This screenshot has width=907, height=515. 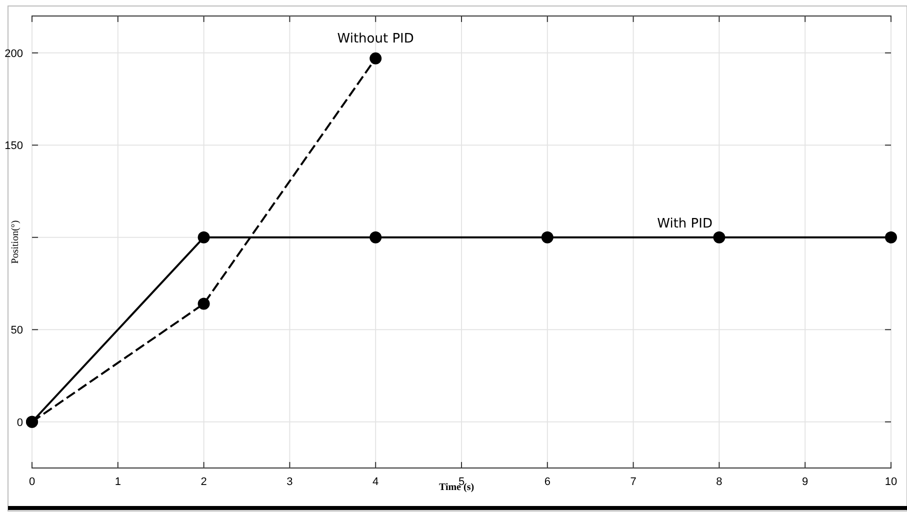 What do you see at coordinates (685, 224) in the screenshot?
I see `series-label: With PID` at bounding box center [685, 224].